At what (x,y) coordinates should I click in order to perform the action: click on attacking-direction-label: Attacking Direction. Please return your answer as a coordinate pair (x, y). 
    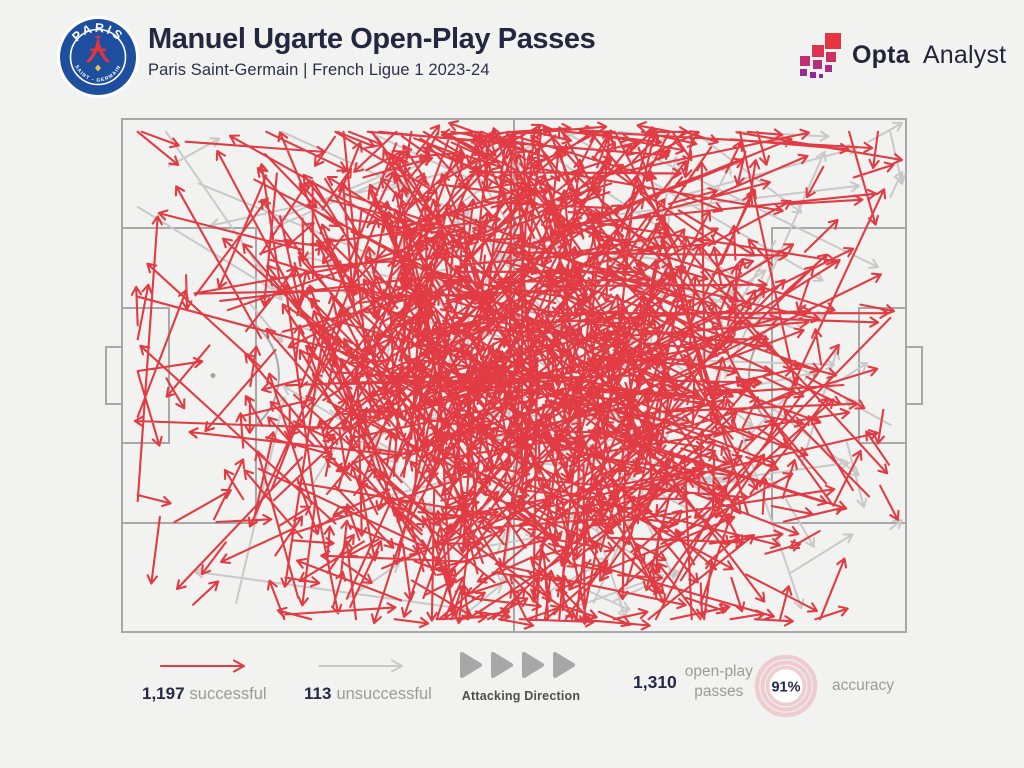
    Looking at the image, I should click on (521, 696).